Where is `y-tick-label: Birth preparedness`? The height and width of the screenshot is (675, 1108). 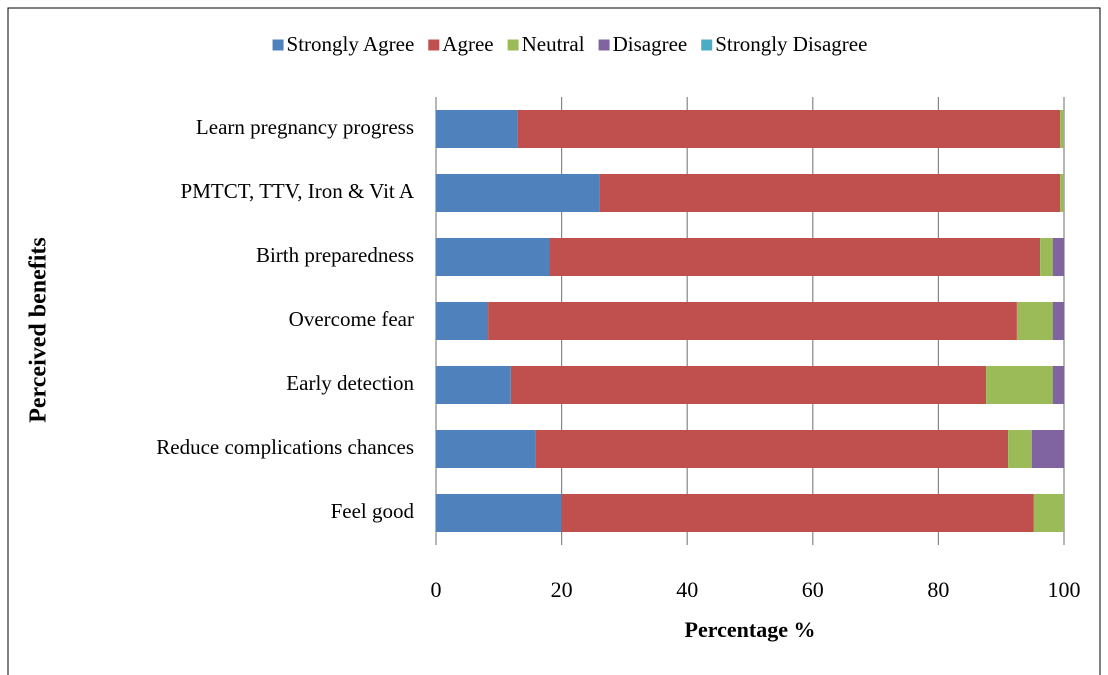 y-tick-label: Birth preparedness is located at coordinates (335, 255).